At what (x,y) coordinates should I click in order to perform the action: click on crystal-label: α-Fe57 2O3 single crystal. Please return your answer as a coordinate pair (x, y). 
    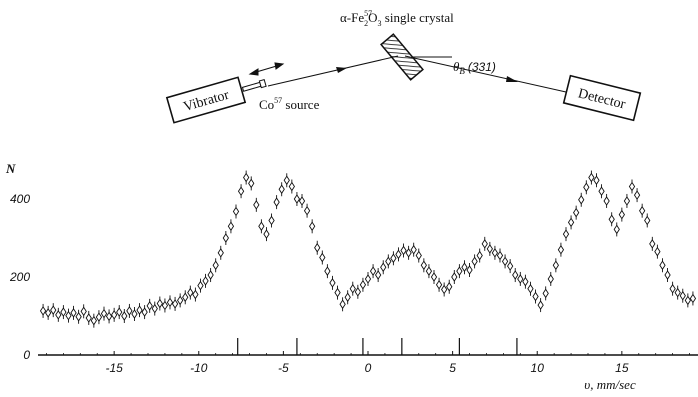
    Looking at the image, I should click on (397, 18).